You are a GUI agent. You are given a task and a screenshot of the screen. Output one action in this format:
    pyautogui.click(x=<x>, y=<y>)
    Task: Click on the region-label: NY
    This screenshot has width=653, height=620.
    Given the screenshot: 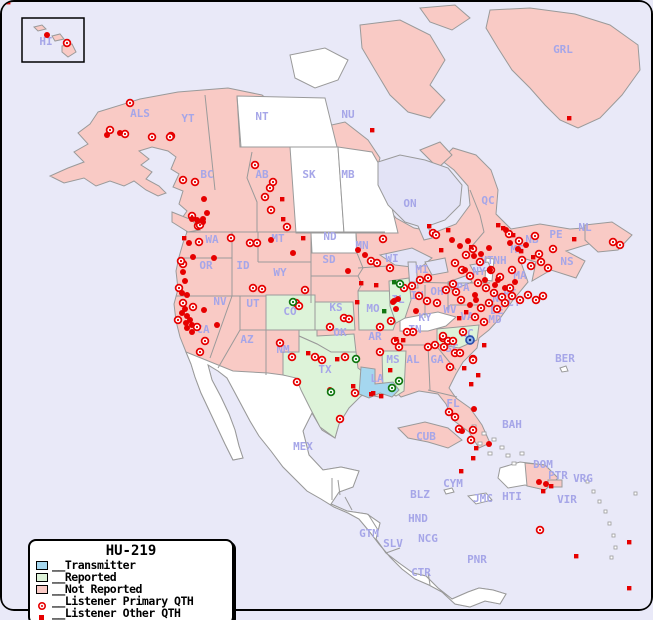 What is the action you would take?
    pyautogui.click(x=479, y=271)
    